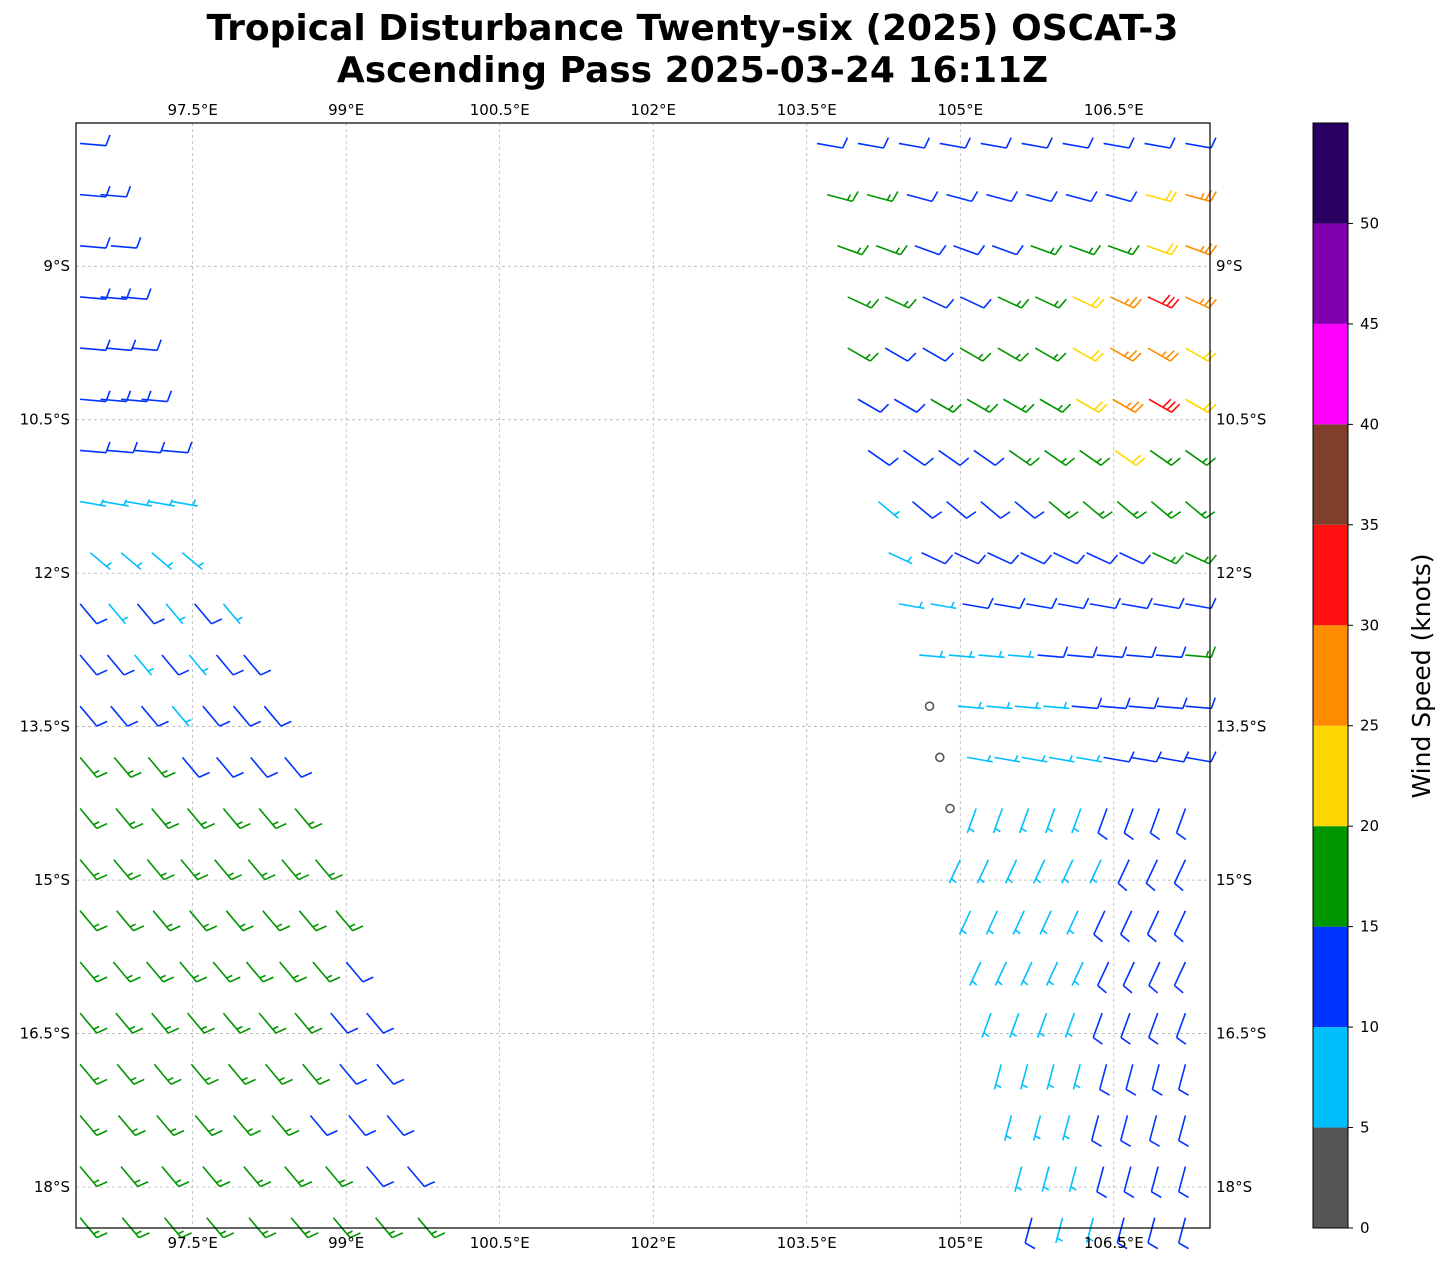  What do you see at coordinates (45, 727) in the screenshot?
I see `lat-tick-label-left: 13.5°S` at bounding box center [45, 727].